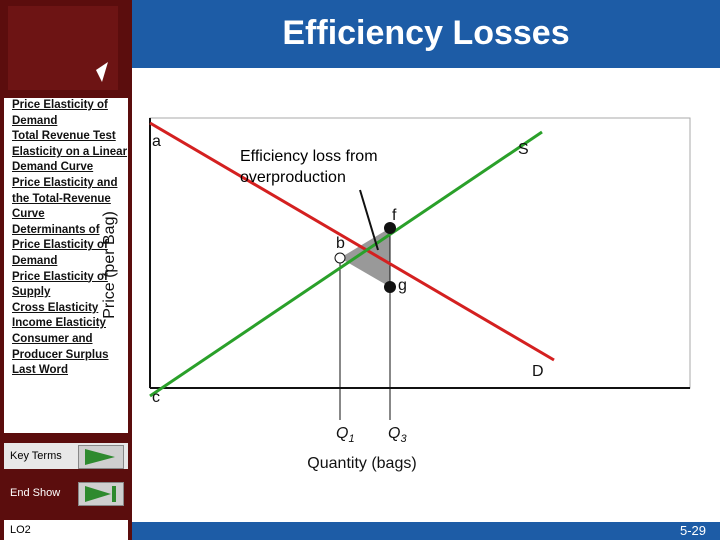  What do you see at coordinates (538, 371) in the screenshot?
I see `label-d: D` at bounding box center [538, 371].